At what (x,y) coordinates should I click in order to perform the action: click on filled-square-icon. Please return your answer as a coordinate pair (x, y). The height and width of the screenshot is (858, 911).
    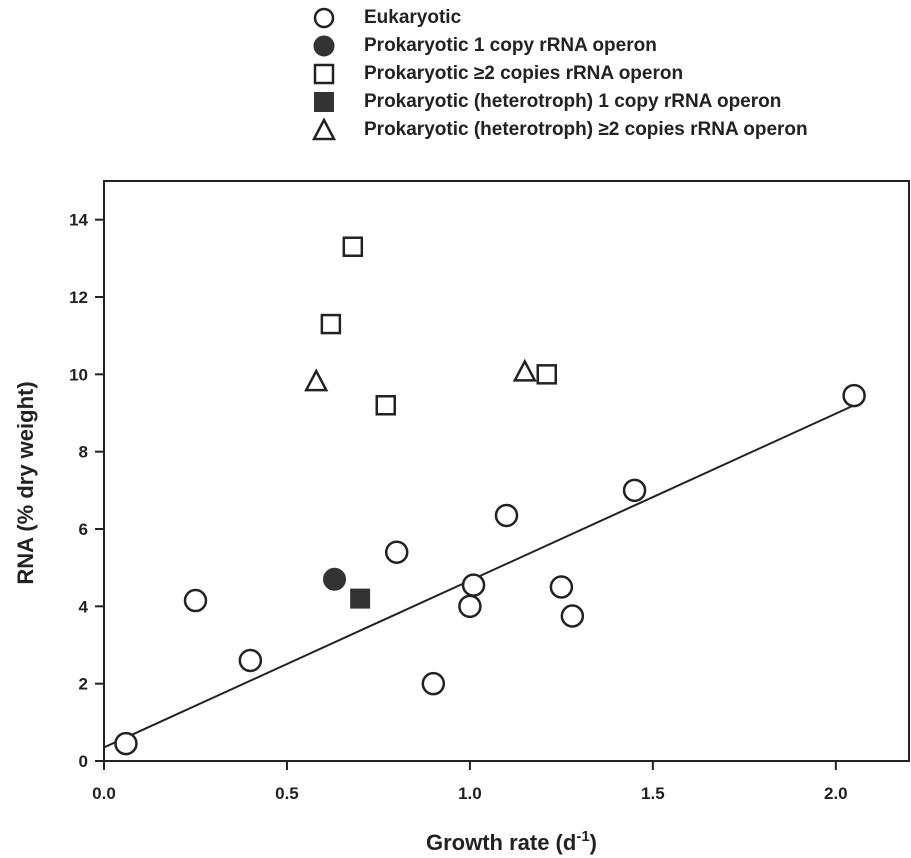
    Looking at the image, I should click on (324, 102).